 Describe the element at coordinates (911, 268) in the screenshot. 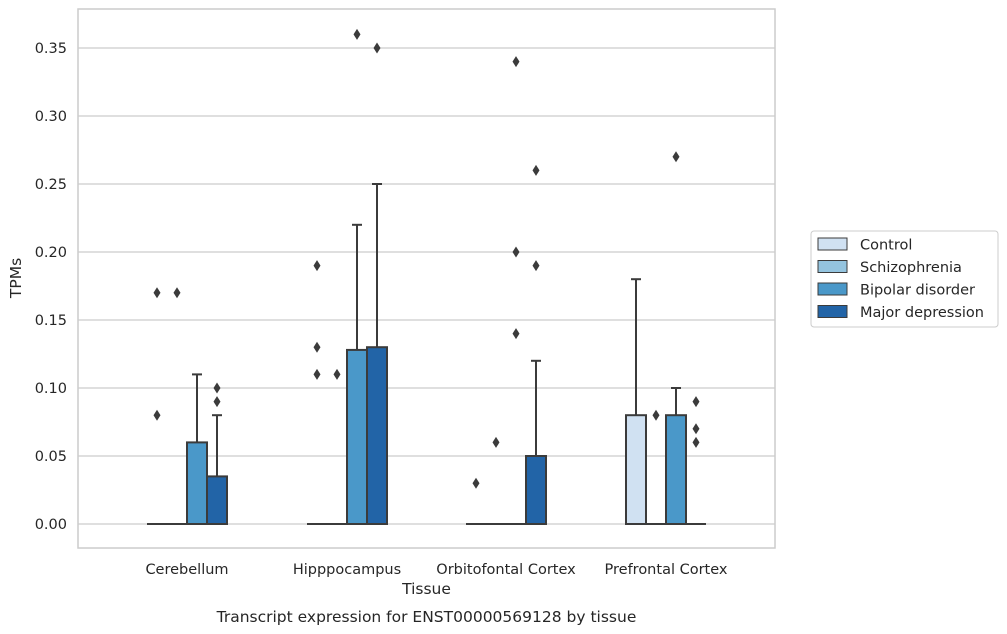

I see `legend-label: Schizophrenia` at that location.